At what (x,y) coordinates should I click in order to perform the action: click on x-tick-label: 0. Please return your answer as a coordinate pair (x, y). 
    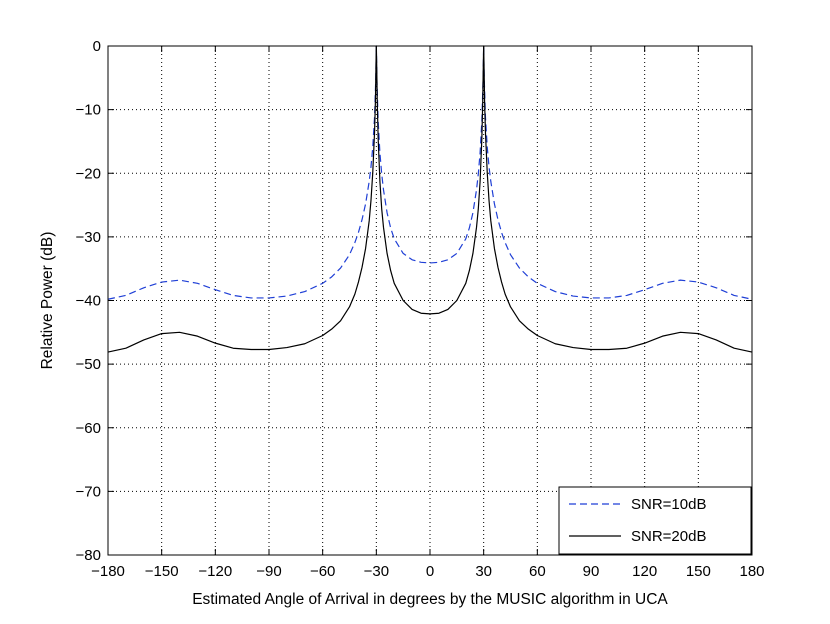
    Looking at the image, I should click on (430, 571).